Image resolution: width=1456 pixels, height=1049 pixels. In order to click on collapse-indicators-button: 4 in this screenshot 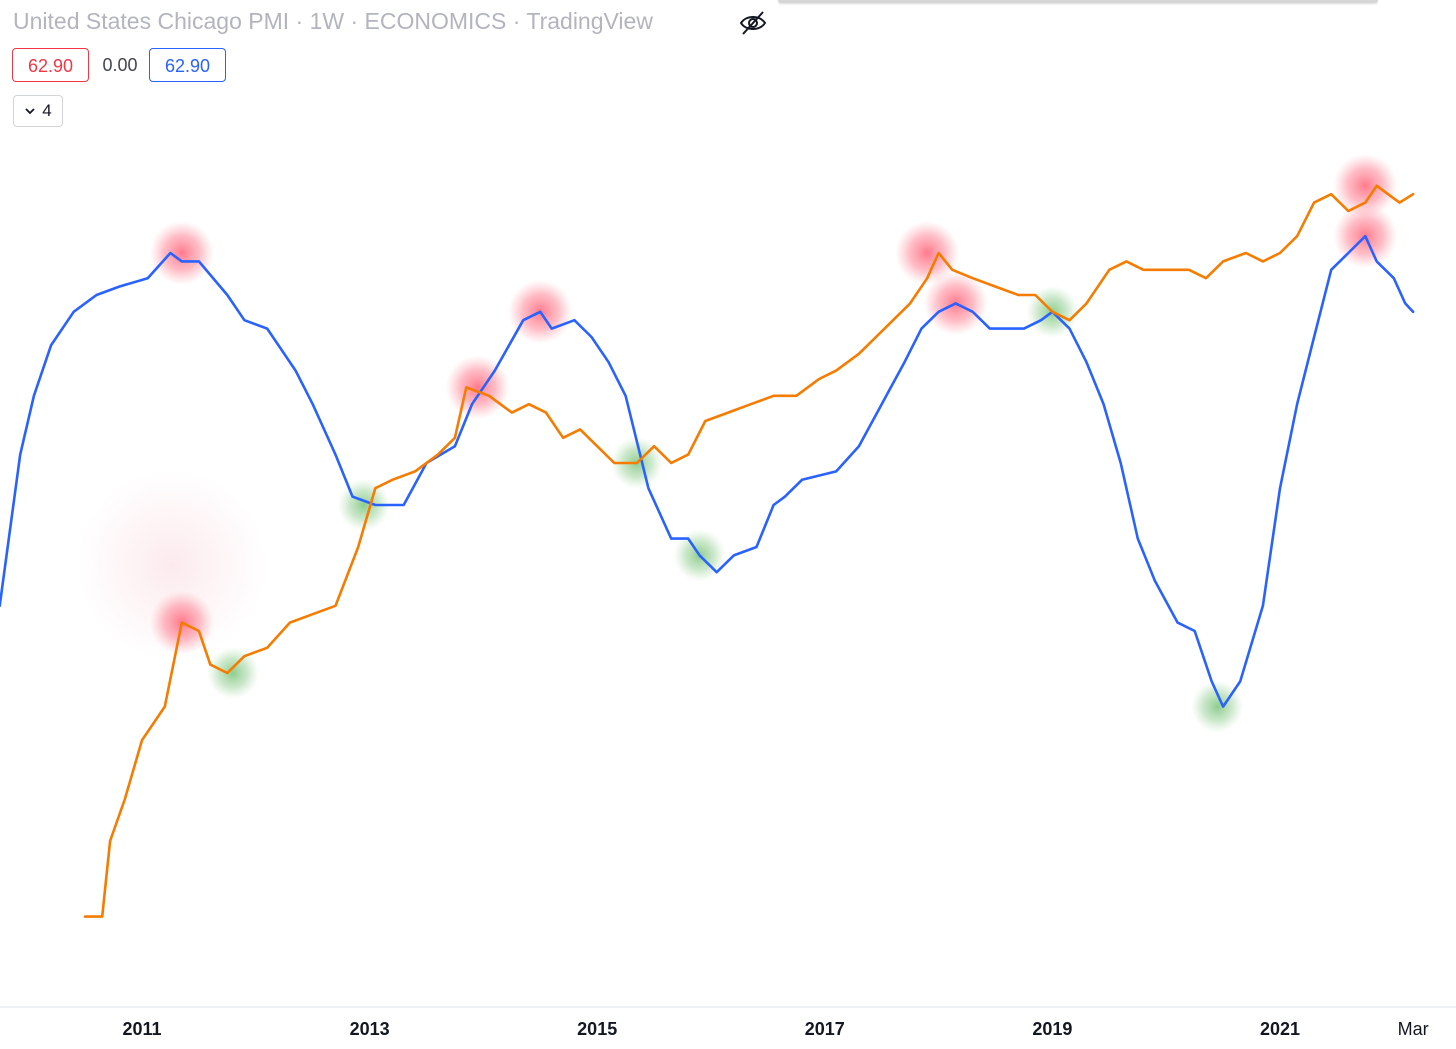, I will do `click(38, 111)`.